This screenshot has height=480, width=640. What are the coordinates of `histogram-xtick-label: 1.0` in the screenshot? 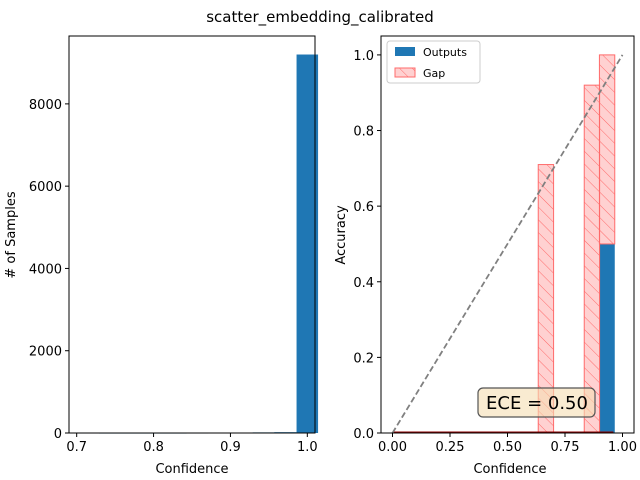 It's located at (307, 447).